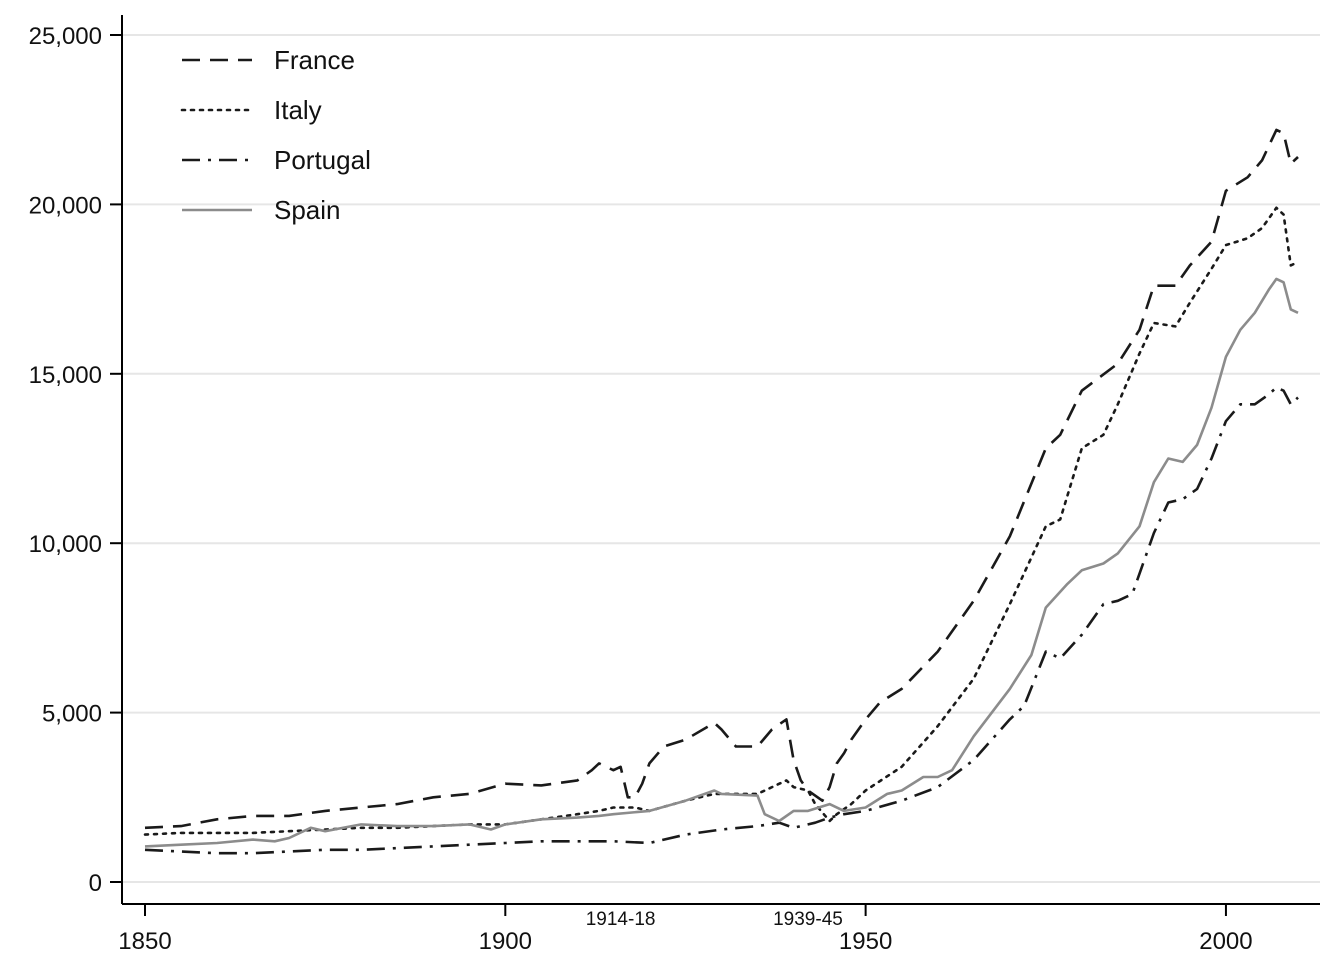 Image resolution: width=1334 pixels, height=963 pixels. I want to click on x-tick-label-1850: 1850, so click(144, 941).